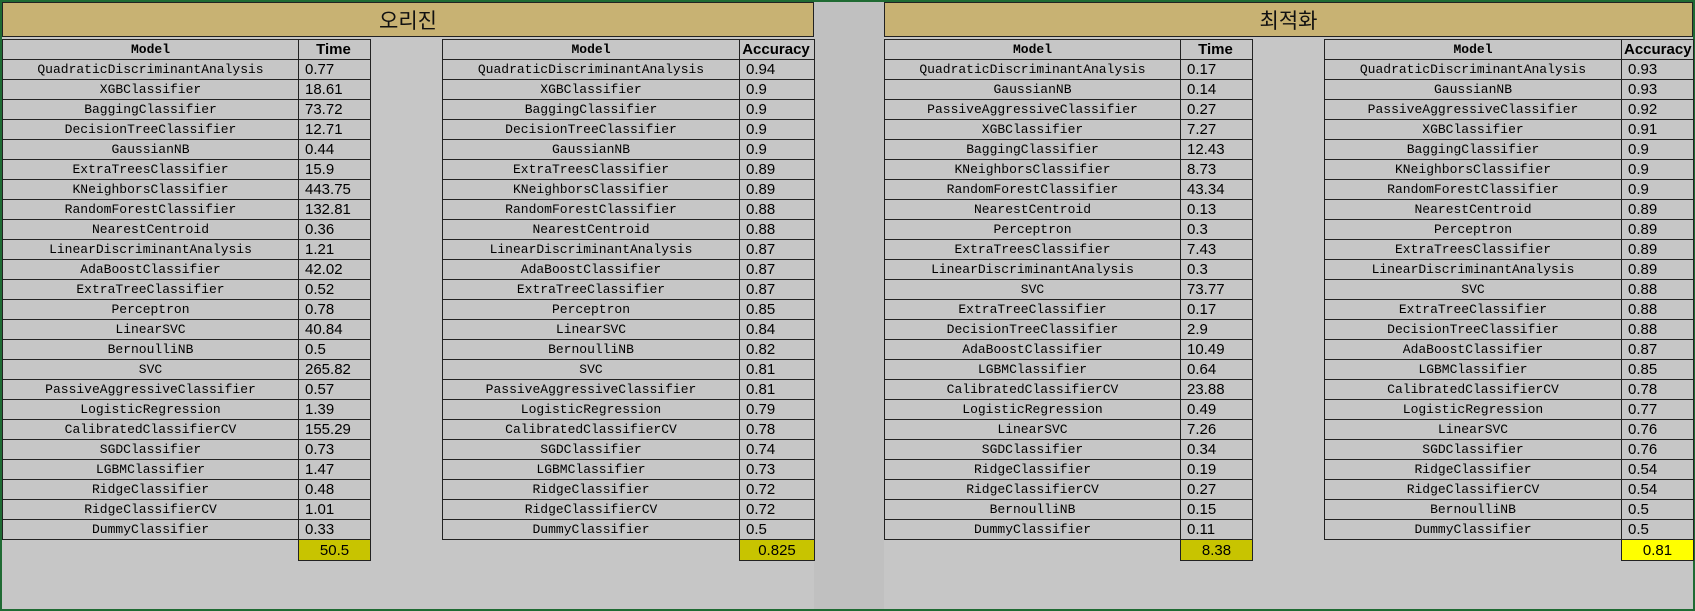 The width and height of the screenshot is (1695, 611). Describe the element at coordinates (334, 309) in the screenshot. I see `time-value-cell: 0.78` at that location.